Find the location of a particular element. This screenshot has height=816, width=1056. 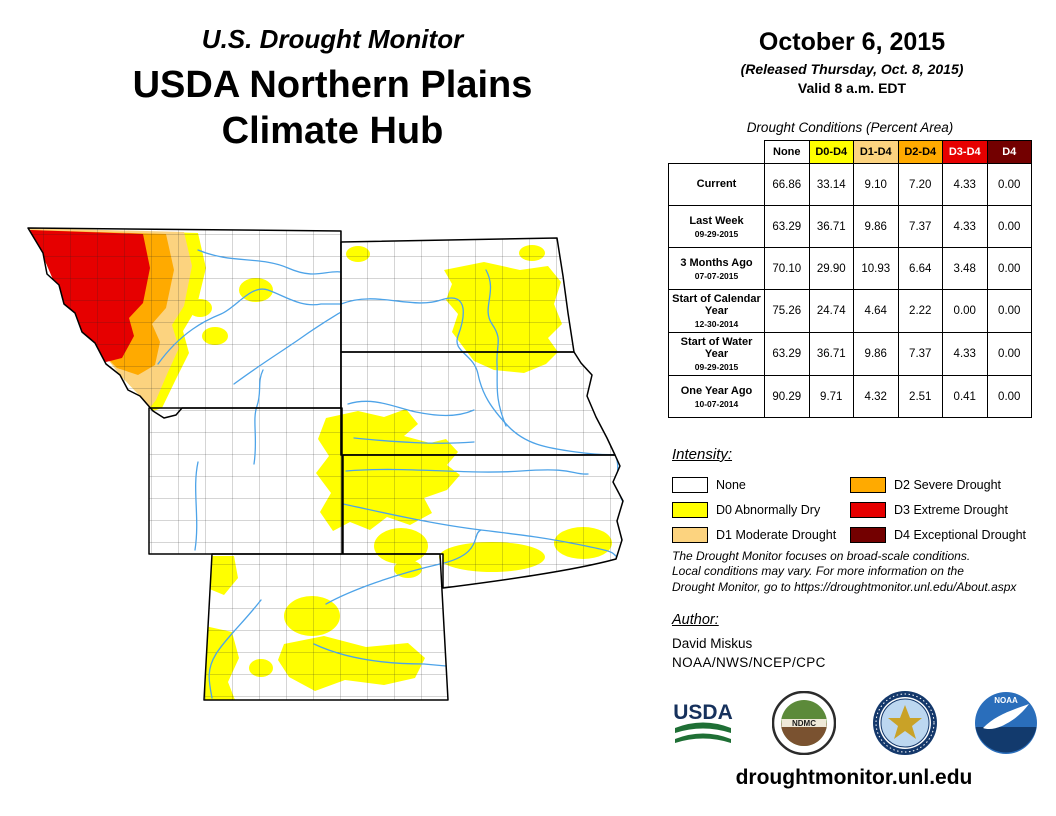

value-cell: 70.10 is located at coordinates (787, 268).